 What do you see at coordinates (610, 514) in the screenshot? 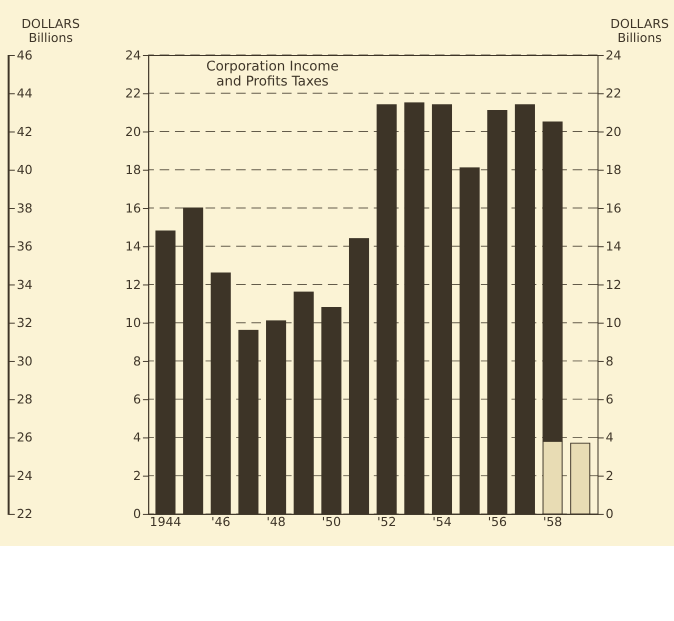
I see `y2-tick-label: 0` at bounding box center [610, 514].